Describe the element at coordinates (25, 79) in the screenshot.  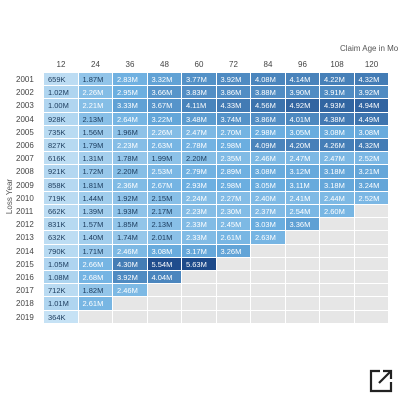
I see `row-label: 2001` at that location.